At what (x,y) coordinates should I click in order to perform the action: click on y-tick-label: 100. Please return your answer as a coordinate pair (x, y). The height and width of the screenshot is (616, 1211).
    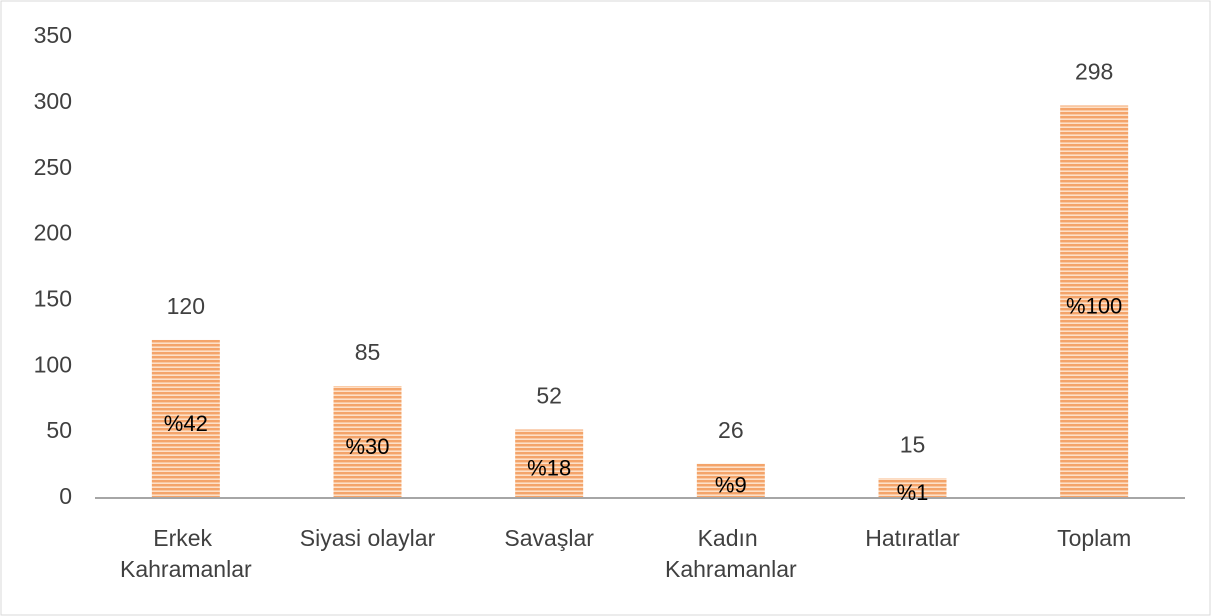
    Looking at the image, I should click on (53, 364).